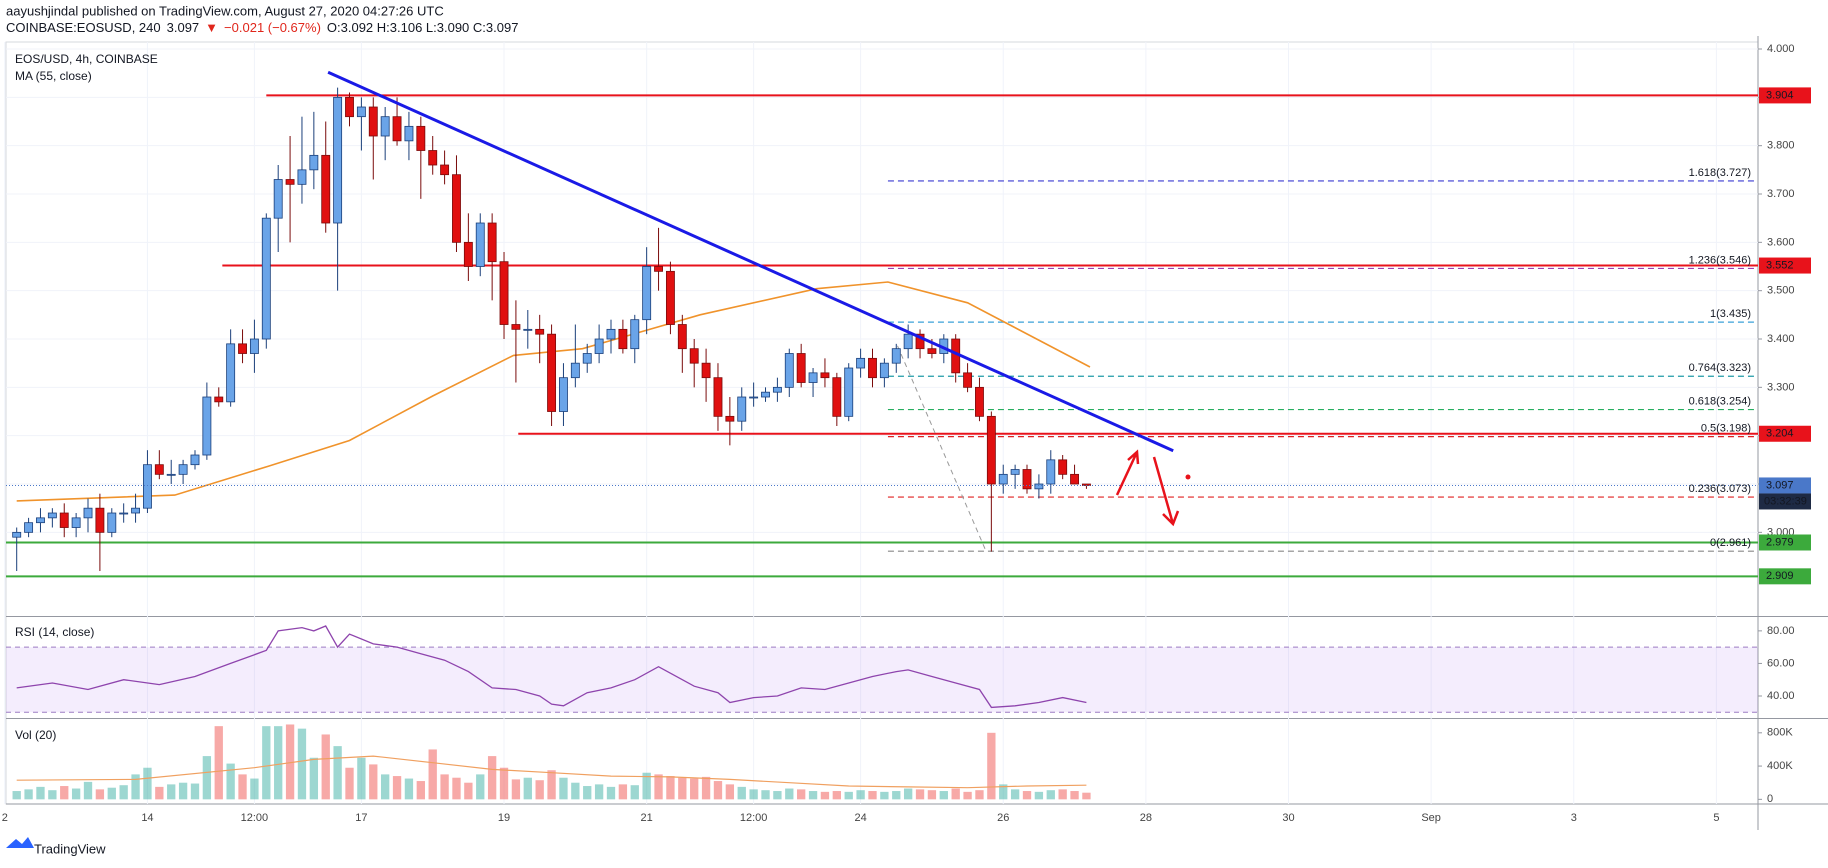  What do you see at coordinates (1574, 818) in the screenshot?
I see `x-tick-label: 3` at bounding box center [1574, 818].